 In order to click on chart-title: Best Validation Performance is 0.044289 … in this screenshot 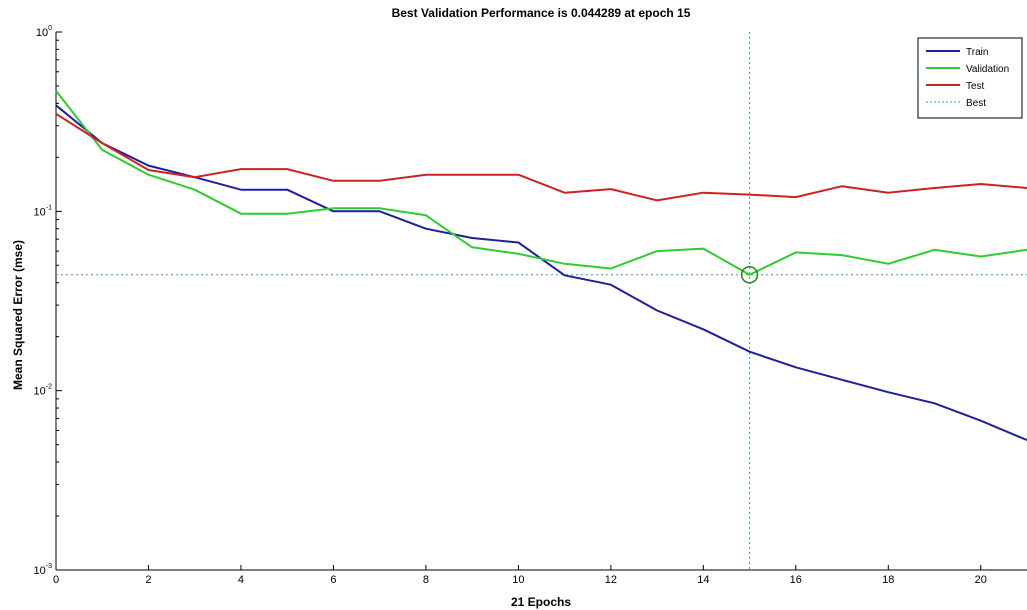, I will do `click(541, 13)`.